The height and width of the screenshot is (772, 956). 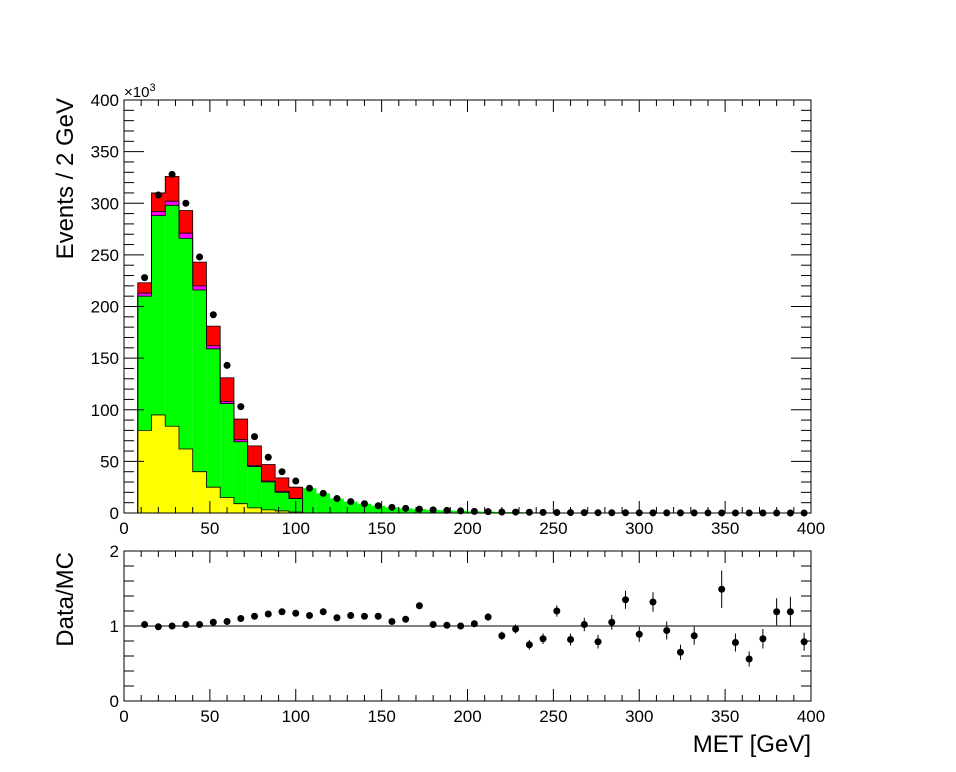 I want to click on y-multiplier-label: ×10³, so click(x=140, y=91).